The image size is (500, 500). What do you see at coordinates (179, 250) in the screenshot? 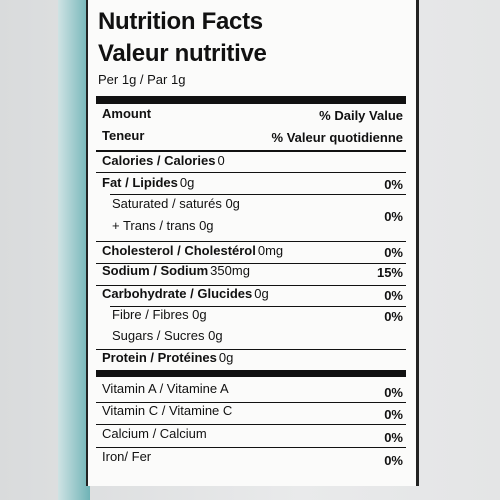
I see `nutrient: Cholesterol / Cholestérol` at bounding box center [179, 250].